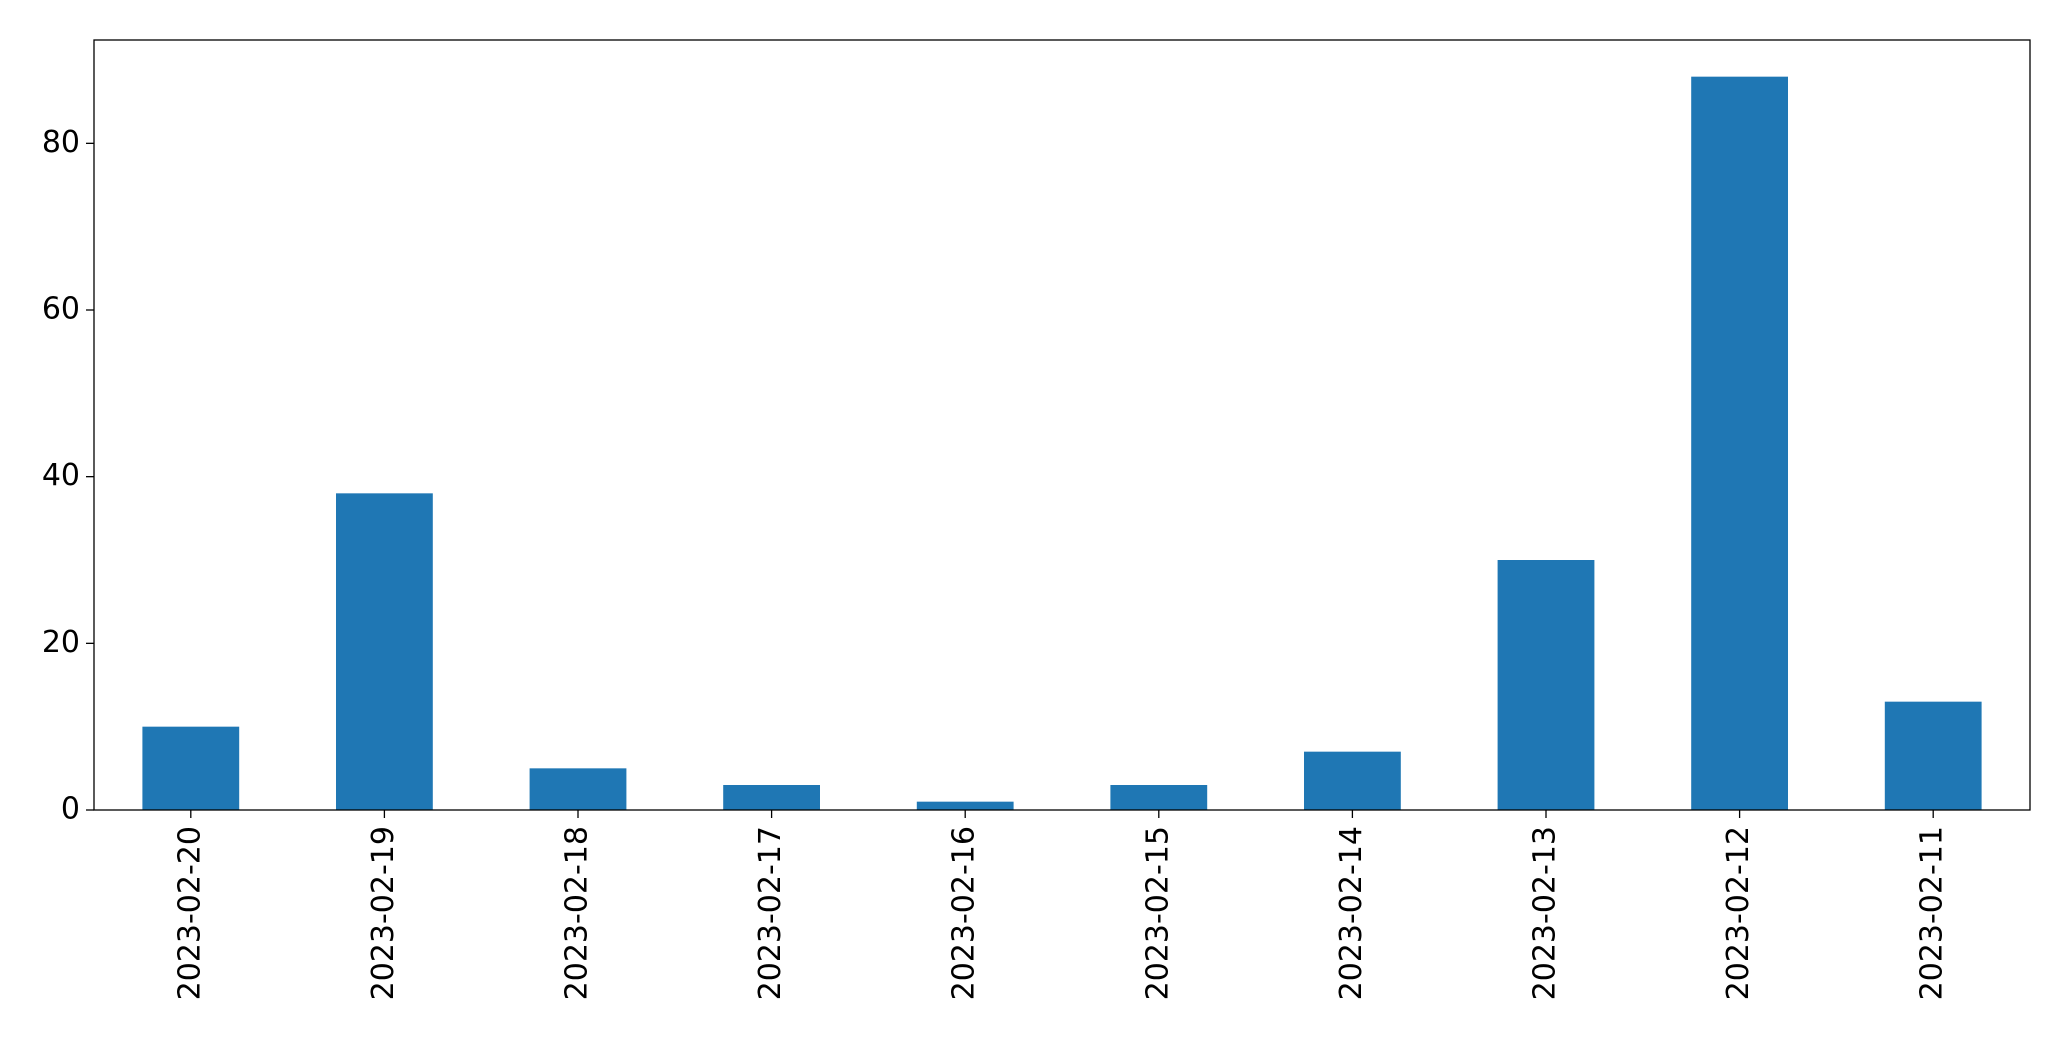  I want to click on x-tick-label: 2023-02-13, so click(1545, 913).